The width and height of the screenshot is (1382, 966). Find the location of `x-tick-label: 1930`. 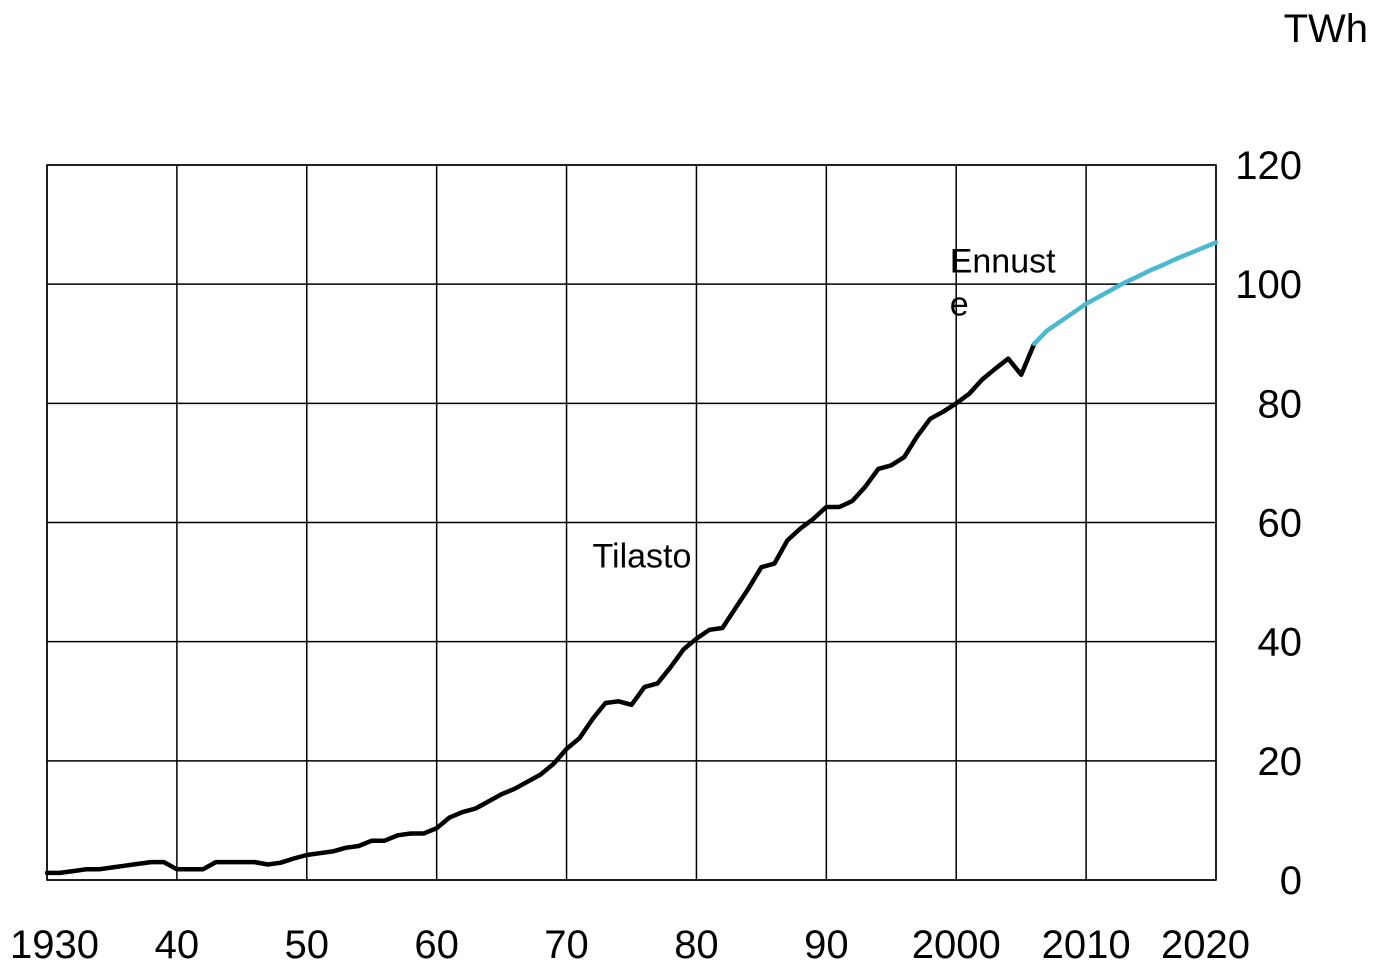

x-tick-label: 1930 is located at coordinates (54, 944).